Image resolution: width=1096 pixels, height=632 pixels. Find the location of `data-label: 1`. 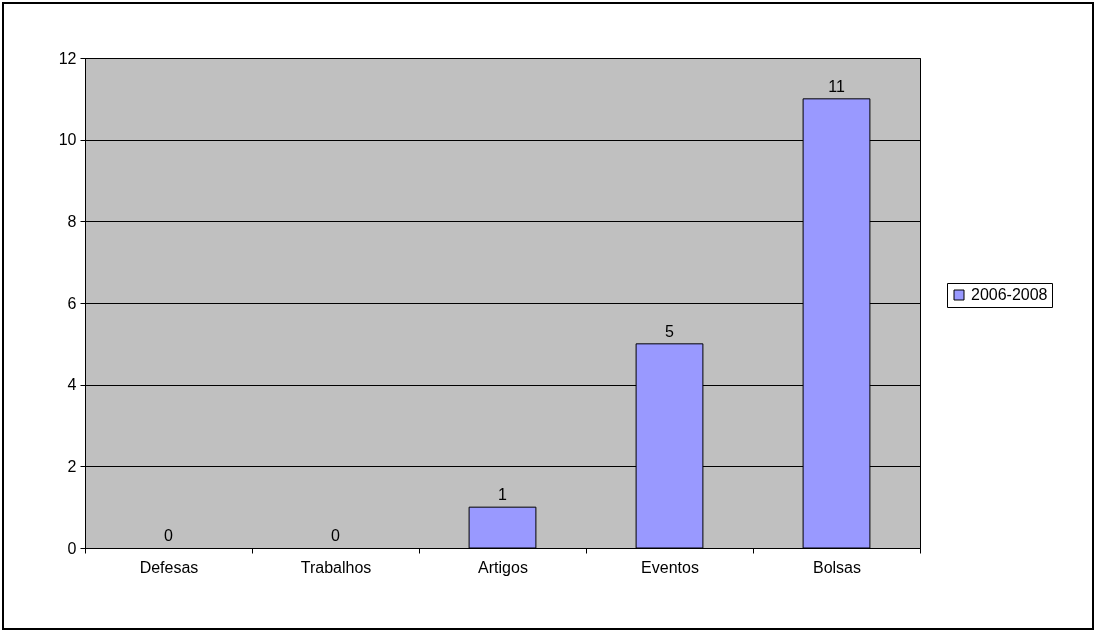

data-label: 1 is located at coordinates (503, 495).